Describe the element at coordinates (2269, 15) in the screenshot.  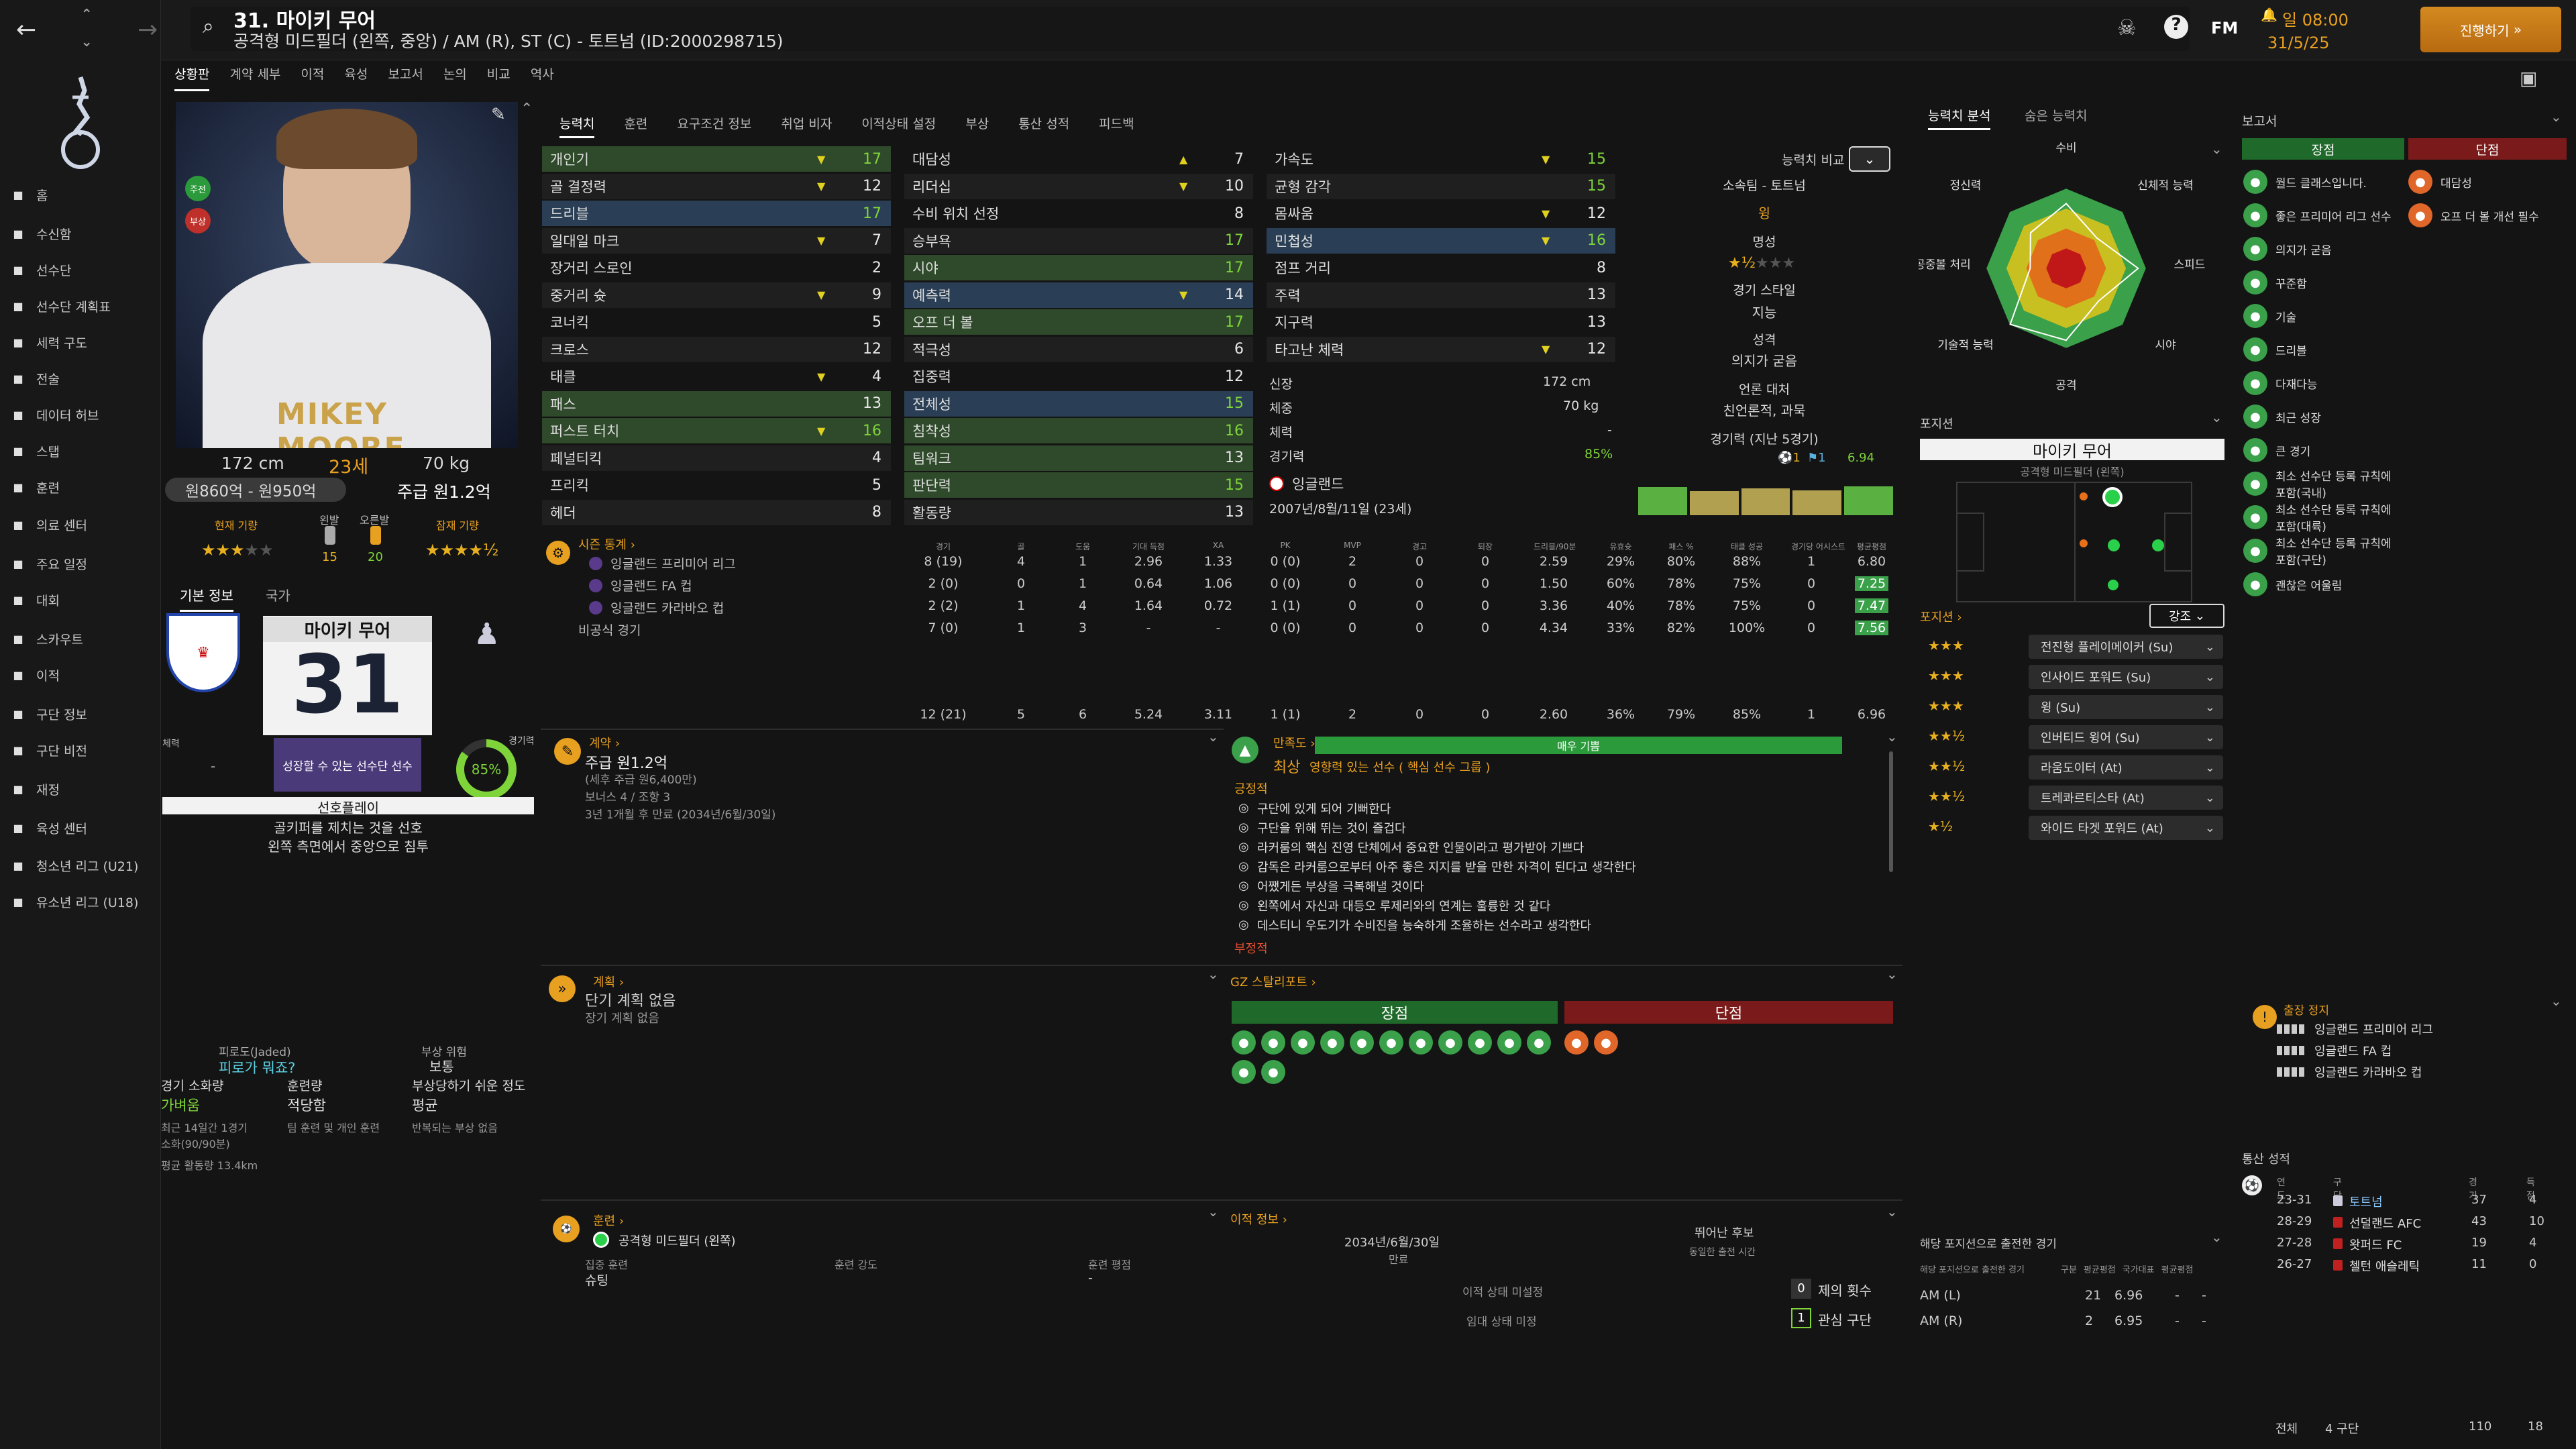
I see `bell-icon: 🔔` at that location.